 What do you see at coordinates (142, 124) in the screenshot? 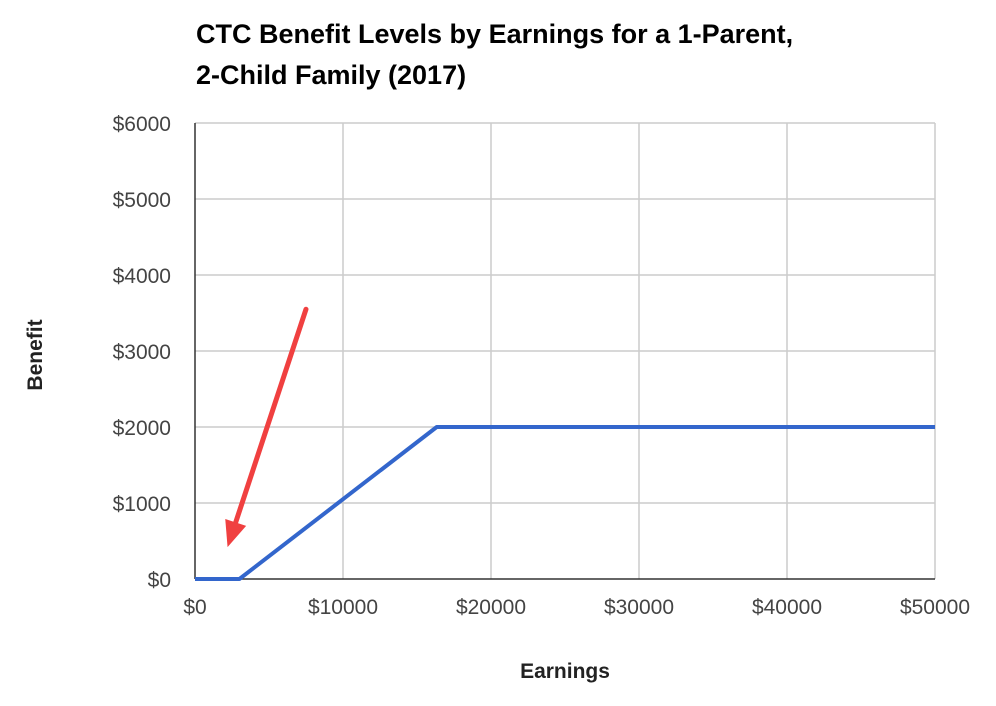
I see `y-tick-label: $6000` at bounding box center [142, 124].